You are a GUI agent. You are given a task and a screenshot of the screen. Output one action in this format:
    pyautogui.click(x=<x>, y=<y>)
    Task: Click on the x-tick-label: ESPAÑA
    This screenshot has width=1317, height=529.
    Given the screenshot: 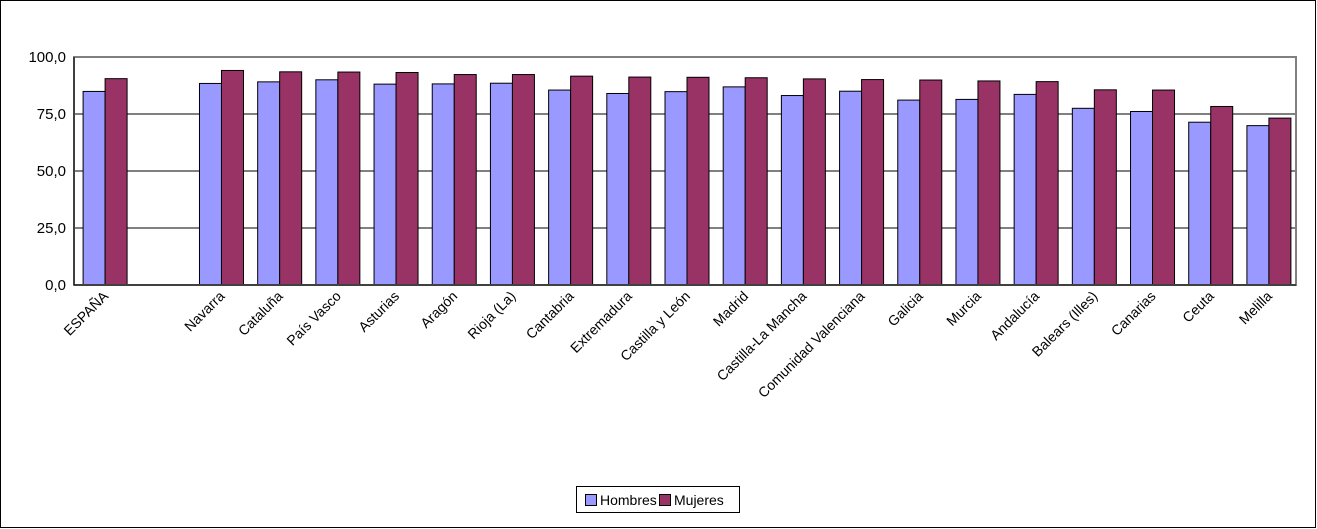 What is the action you would take?
    pyautogui.click(x=85, y=312)
    